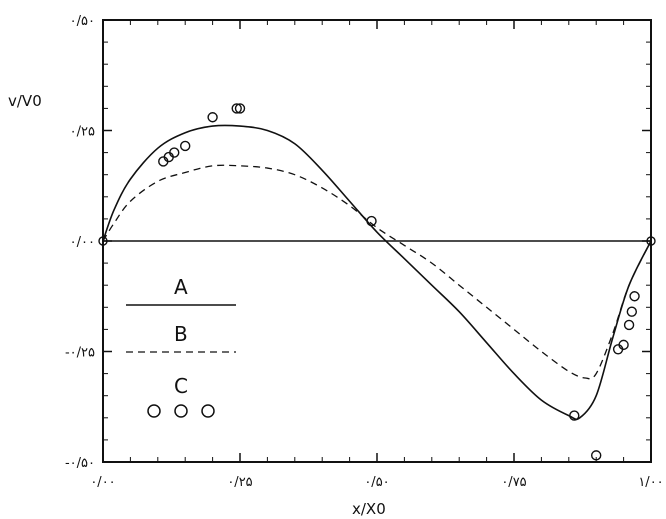 The image size is (666, 519). I want to click on y-tick-label-0: ۰/۵۰, so click(82, 21).